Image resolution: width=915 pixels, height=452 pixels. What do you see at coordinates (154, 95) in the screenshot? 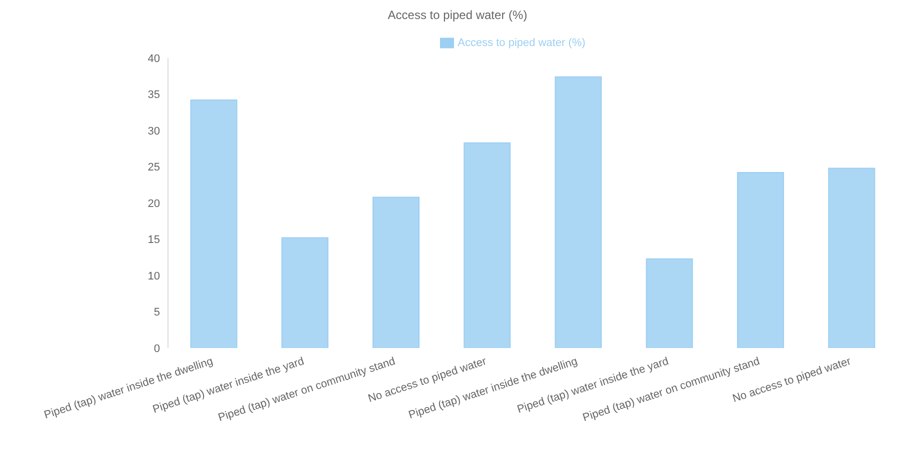
I see `y-tick-label: 35` at bounding box center [154, 95].